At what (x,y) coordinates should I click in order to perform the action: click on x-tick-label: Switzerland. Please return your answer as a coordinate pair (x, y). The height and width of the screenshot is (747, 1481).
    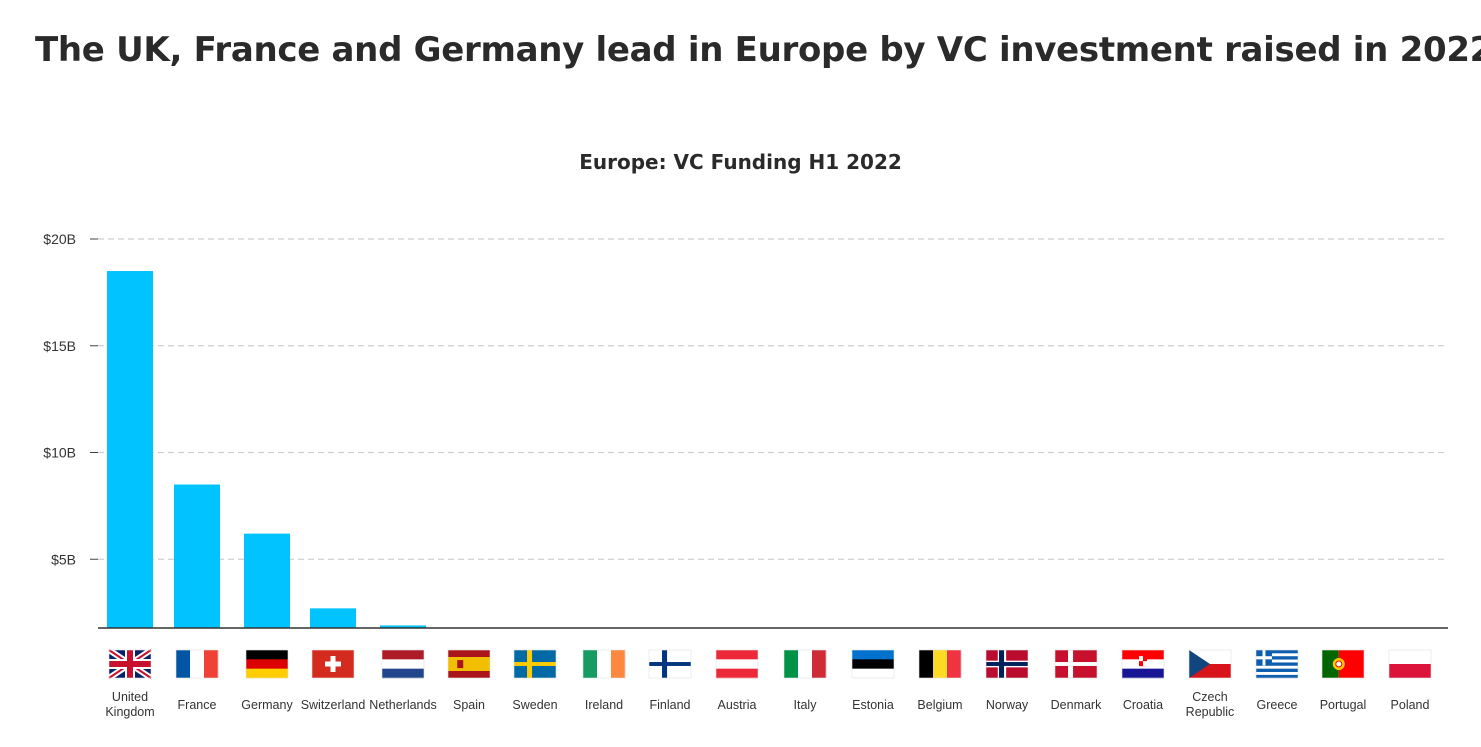
    Looking at the image, I should click on (333, 705).